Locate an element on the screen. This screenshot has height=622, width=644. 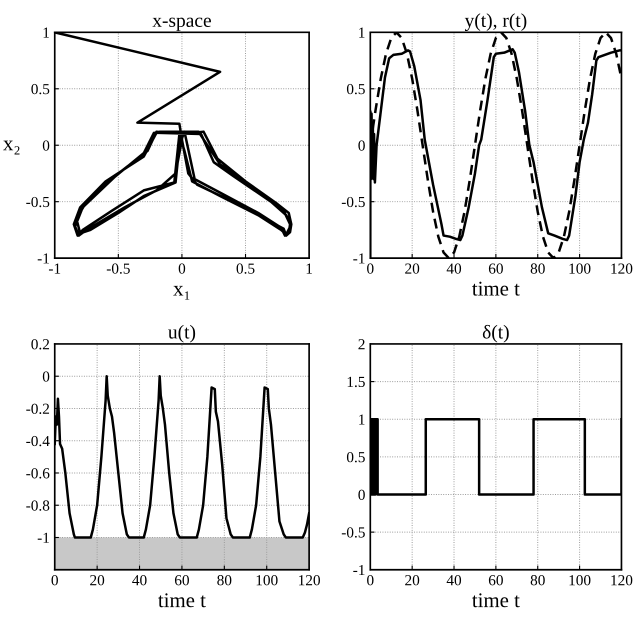
y-tick-label: 0.2 is located at coordinates (40, 344).